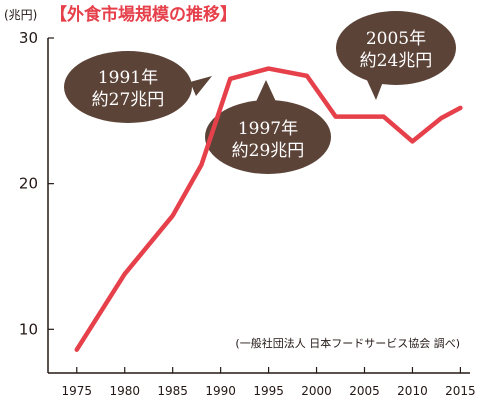 The height and width of the screenshot is (409, 480). What do you see at coordinates (76, 391) in the screenshot?
I see `x-tick-label-0: 1975` at bounding box center [76, 391].